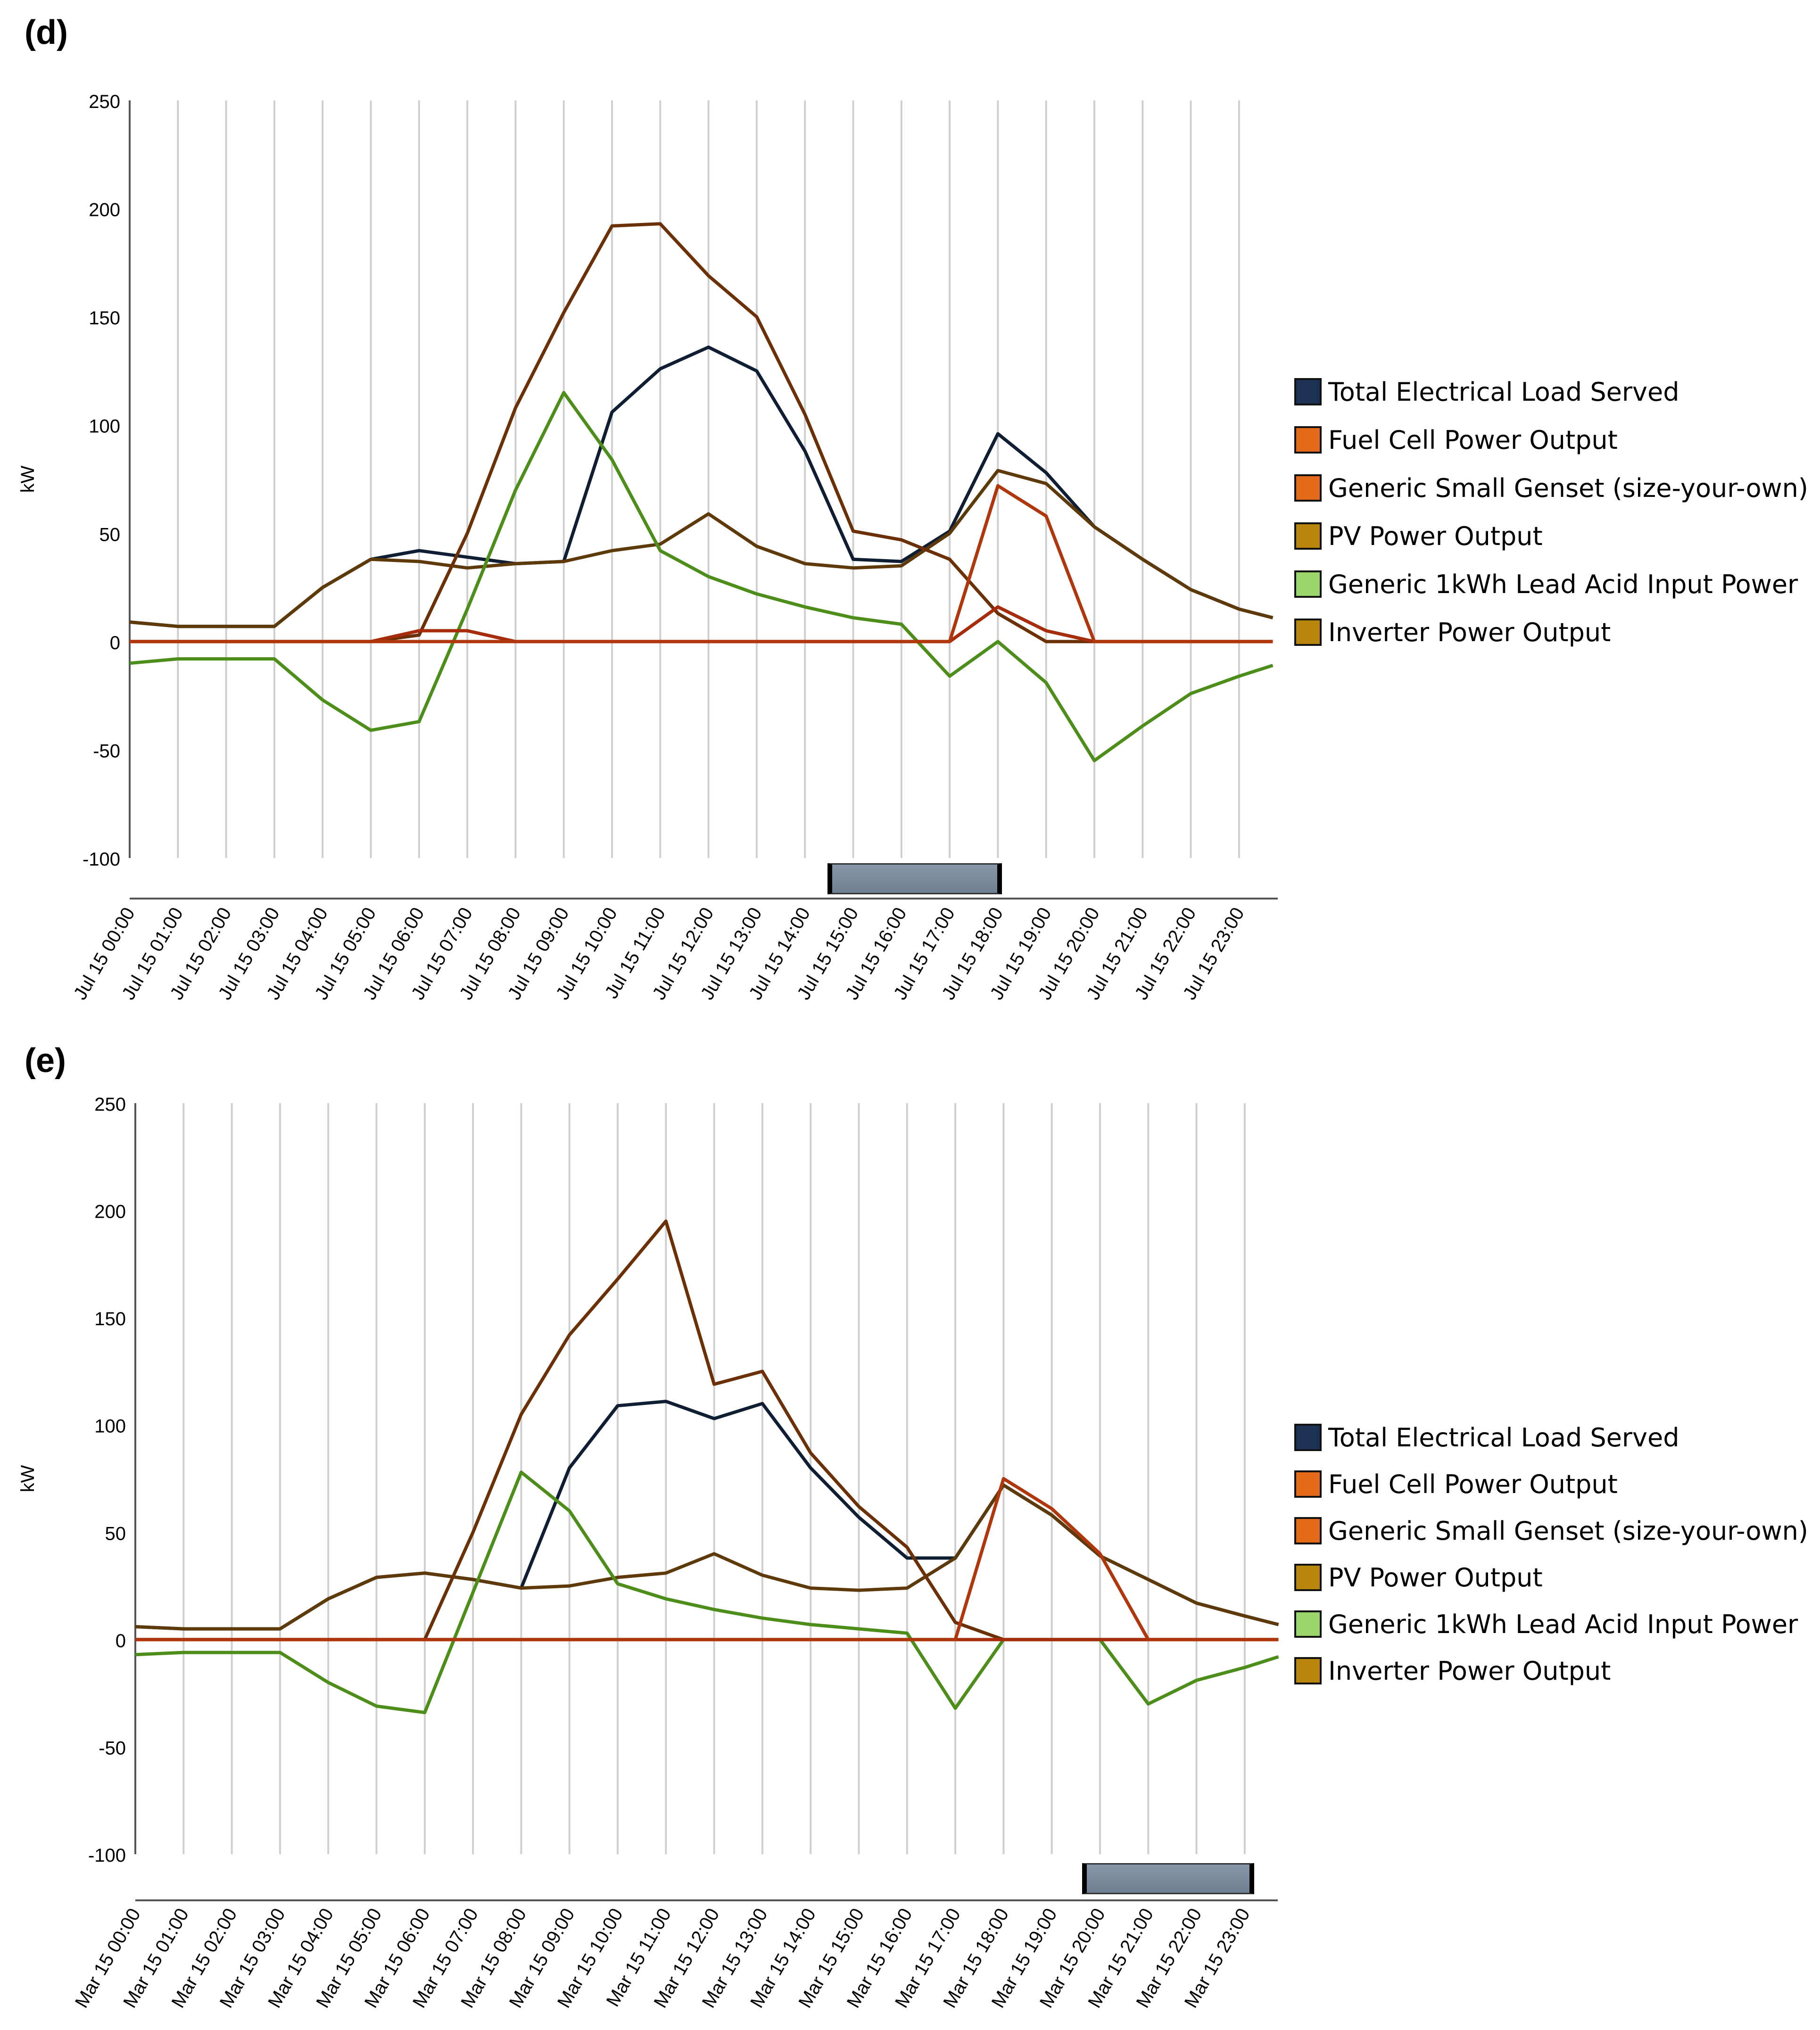 This screenshot has height=2030, width=1820. Describe the element at coordinates (701, 548) in the screenshot. I see `series-line-inverter-power-output` at that location.